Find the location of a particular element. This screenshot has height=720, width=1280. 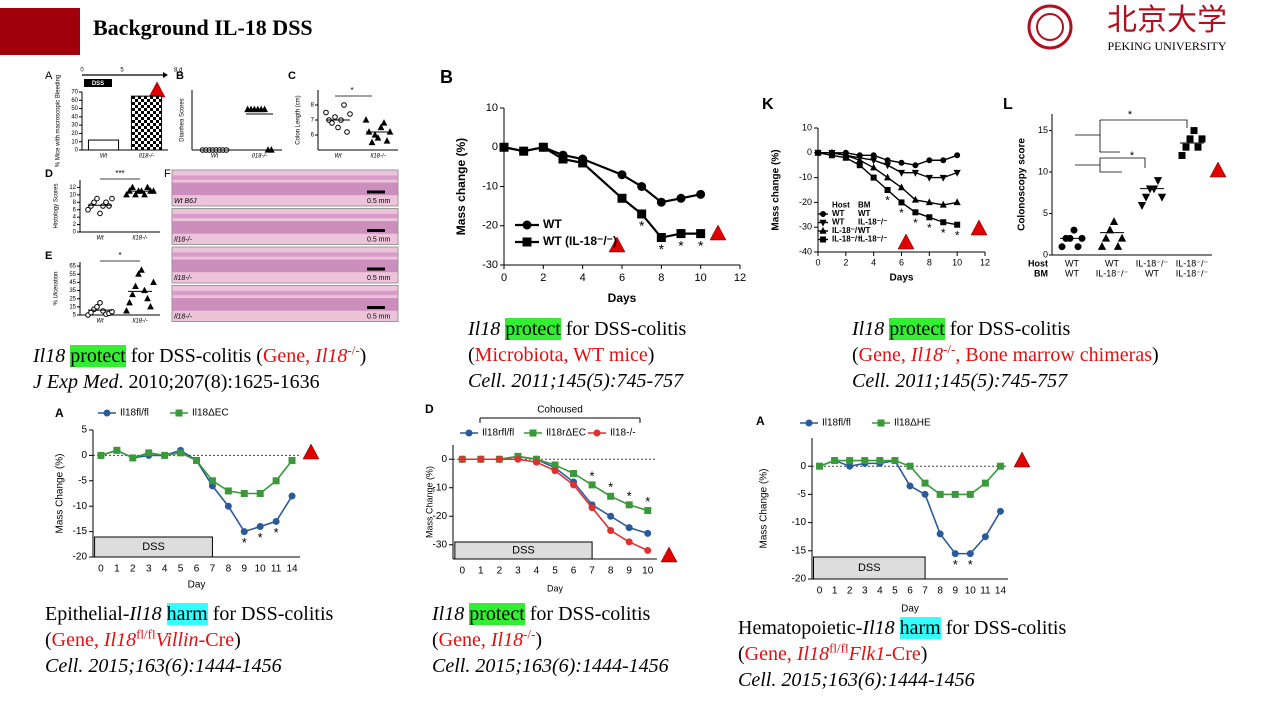

y-axis-label: % Ulceration is located at coordinates (57, 288).